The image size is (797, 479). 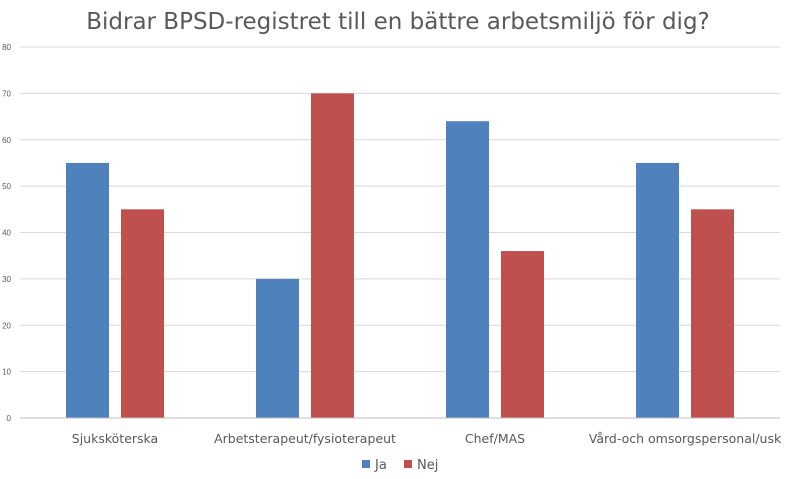 I want to click on y-tick-label: 50, so click(x=6, y=186).